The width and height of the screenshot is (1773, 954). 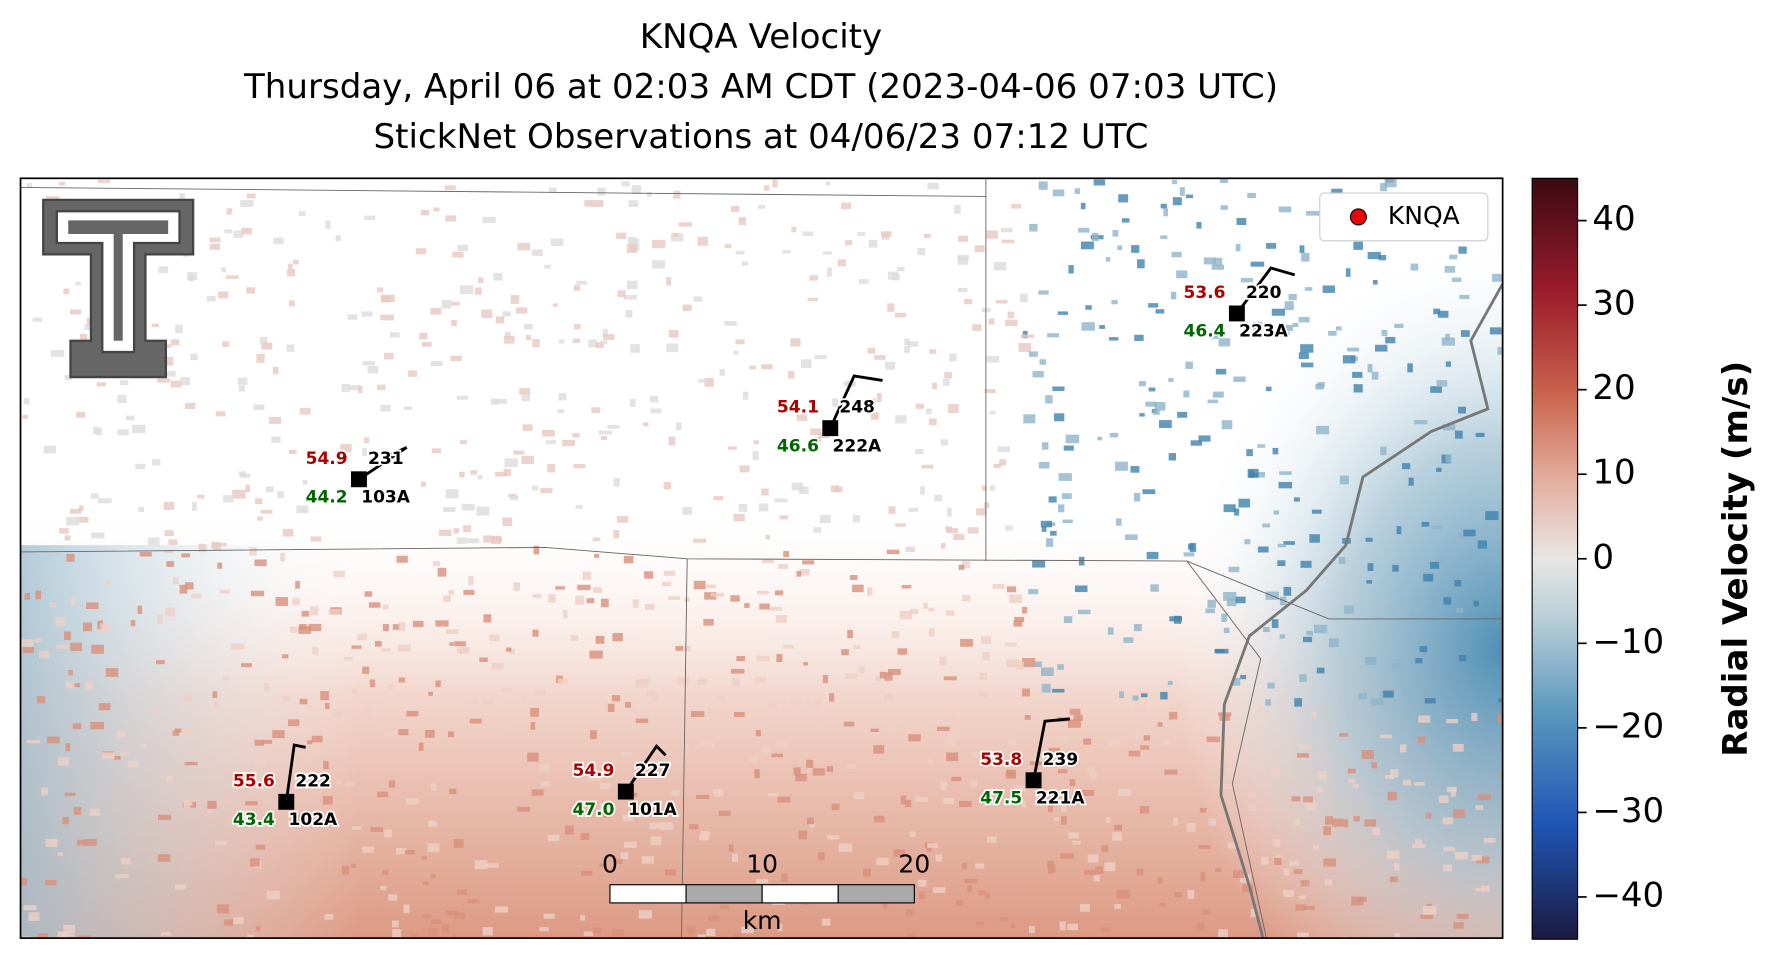 What do you see at coordinates (1628, 895) in the screenshot?
I see `tick-label: −40` at bounding box center [1628, 895].